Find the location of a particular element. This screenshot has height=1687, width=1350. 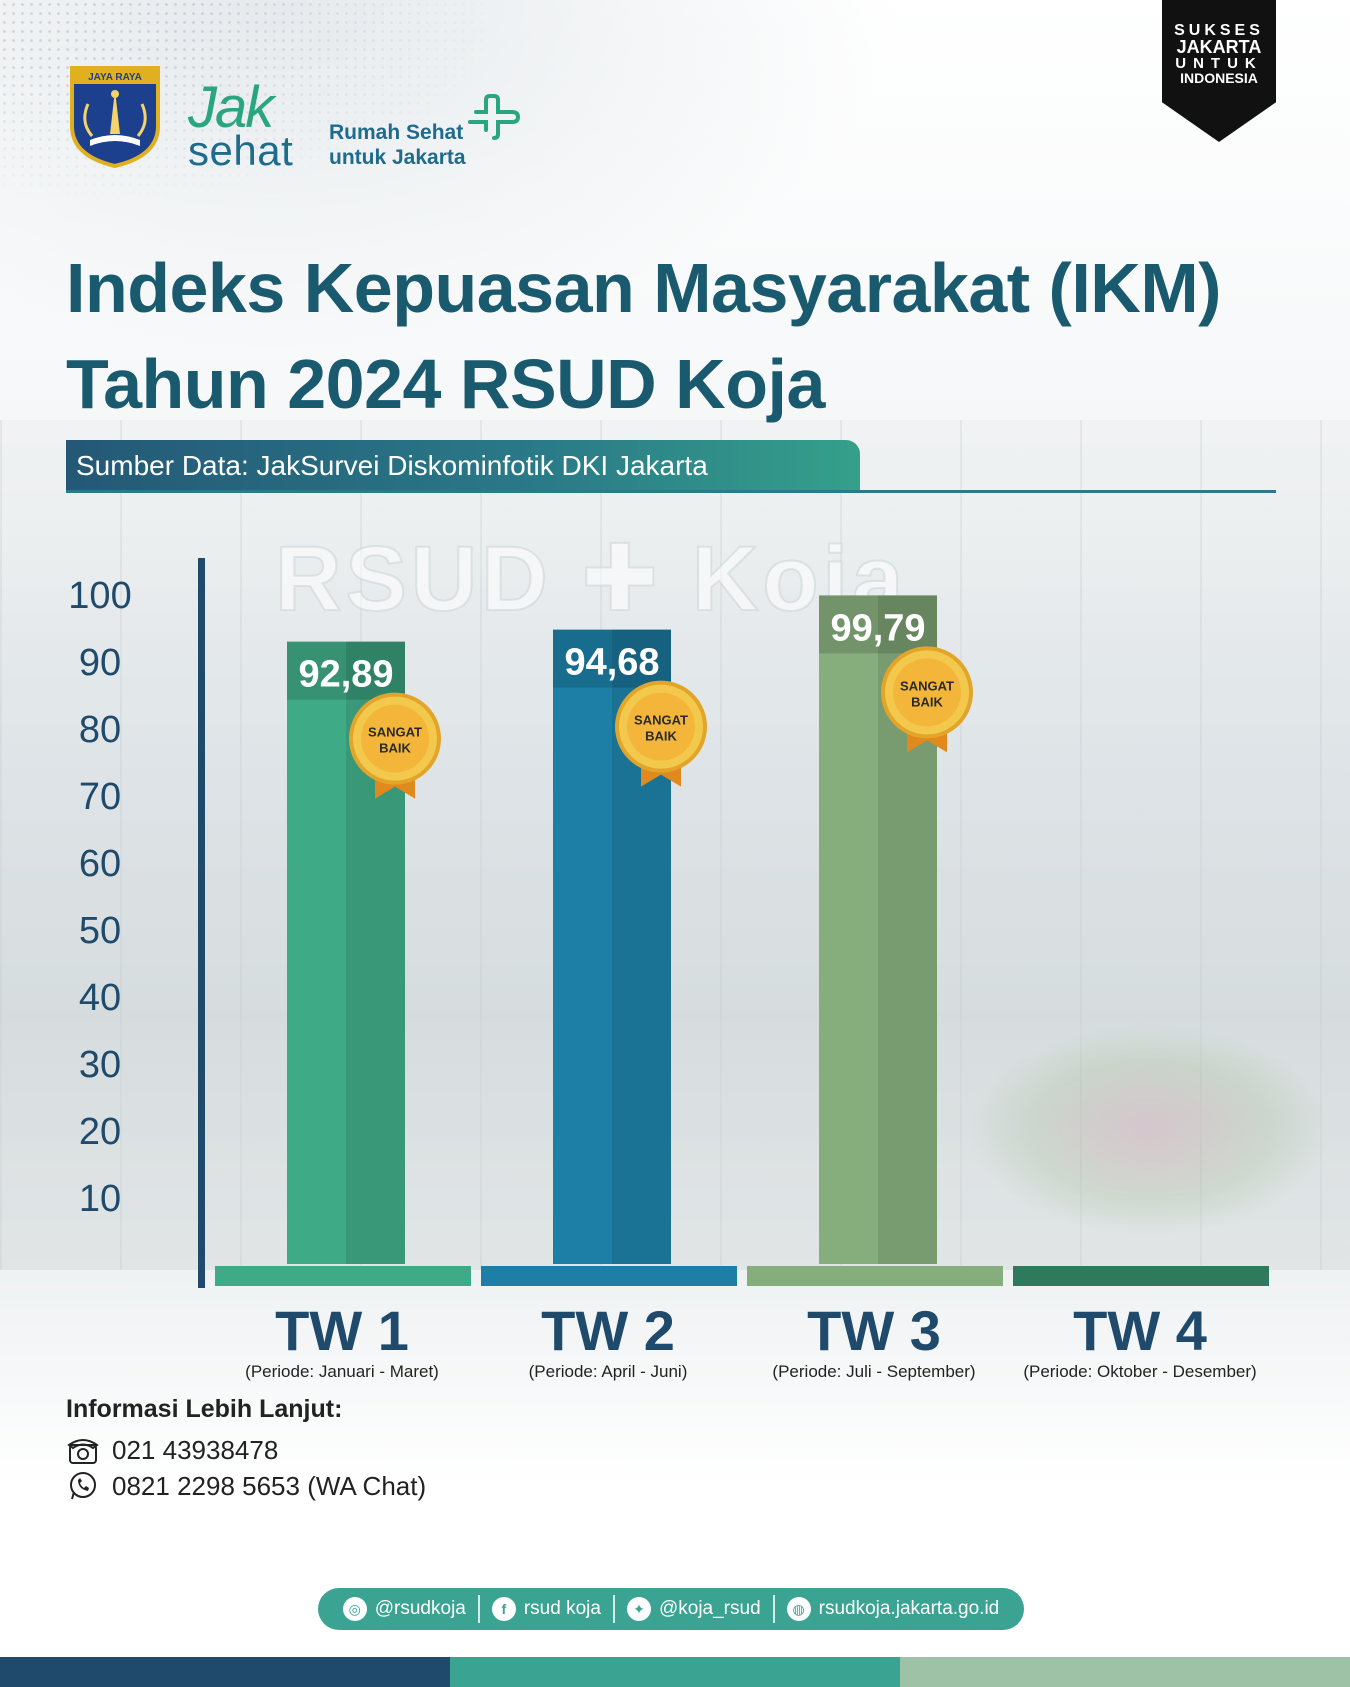

twitter-icon: ✦ is located at coordinates (638, 1609).